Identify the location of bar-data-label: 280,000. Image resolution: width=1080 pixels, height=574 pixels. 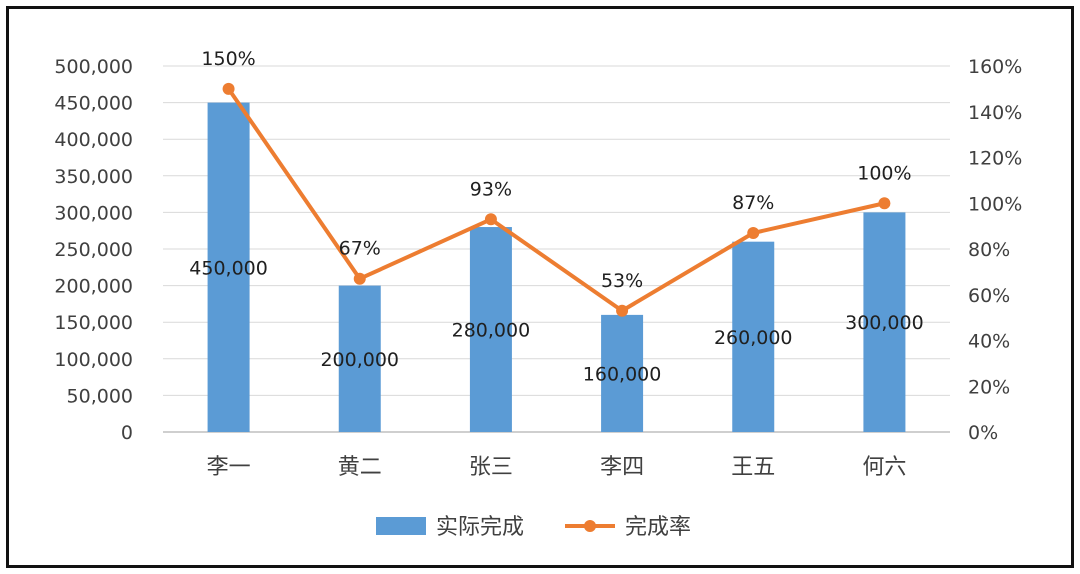
(491, 331).